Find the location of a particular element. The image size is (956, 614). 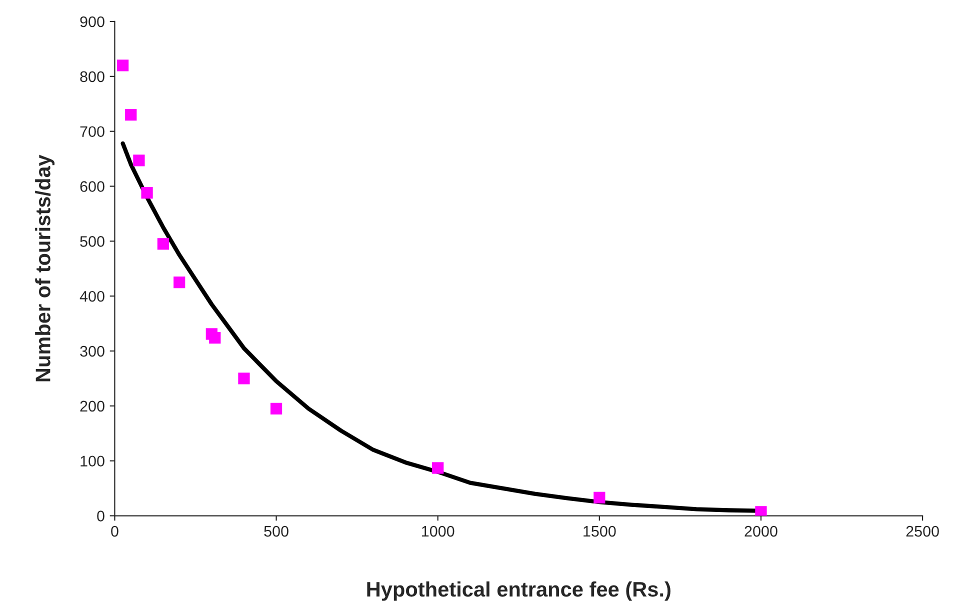

y-tick-label: 500 is located at coordinates (92, 241).